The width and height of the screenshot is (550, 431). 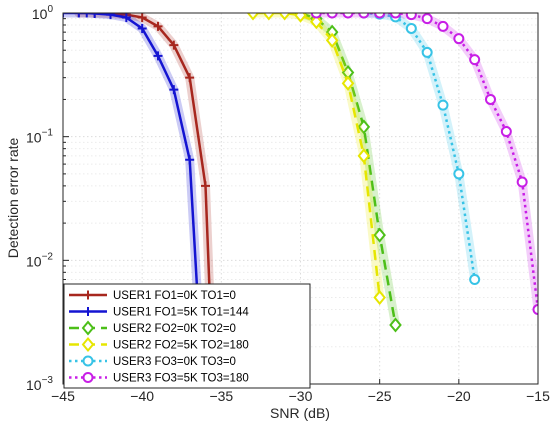 I want to click on y-tick-label: 10⁻³, so click(x=39, y=384).